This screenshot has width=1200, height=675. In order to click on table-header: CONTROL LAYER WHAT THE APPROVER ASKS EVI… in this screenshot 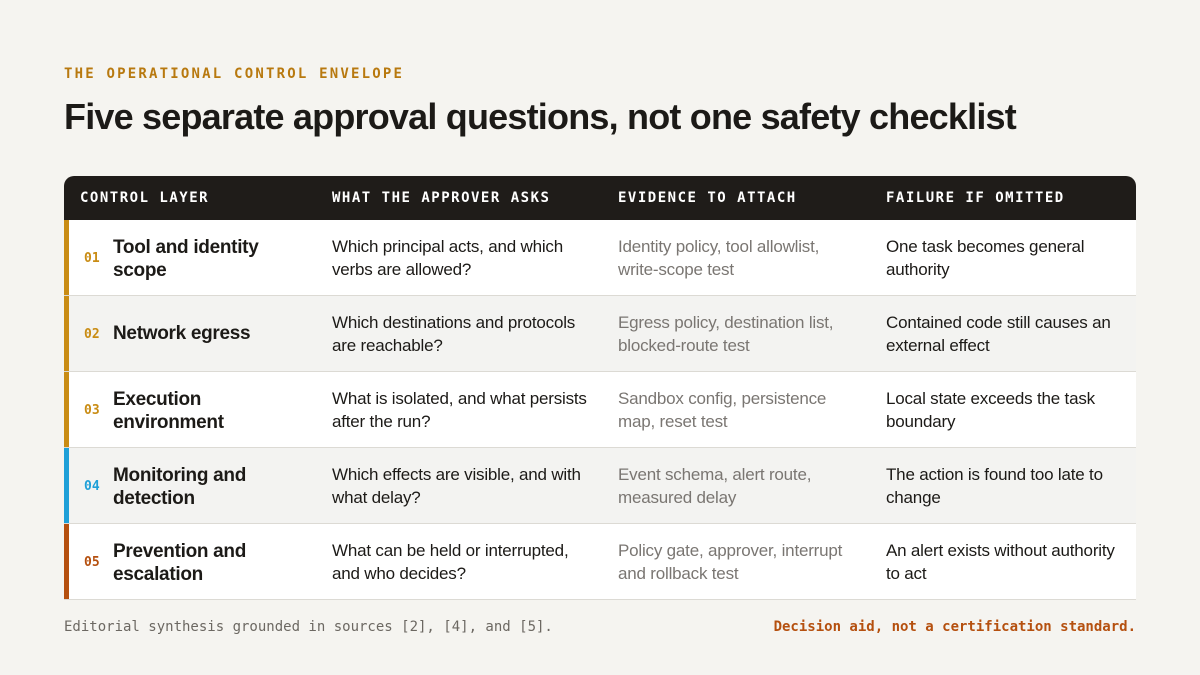, I will do `click(600, 198)`.